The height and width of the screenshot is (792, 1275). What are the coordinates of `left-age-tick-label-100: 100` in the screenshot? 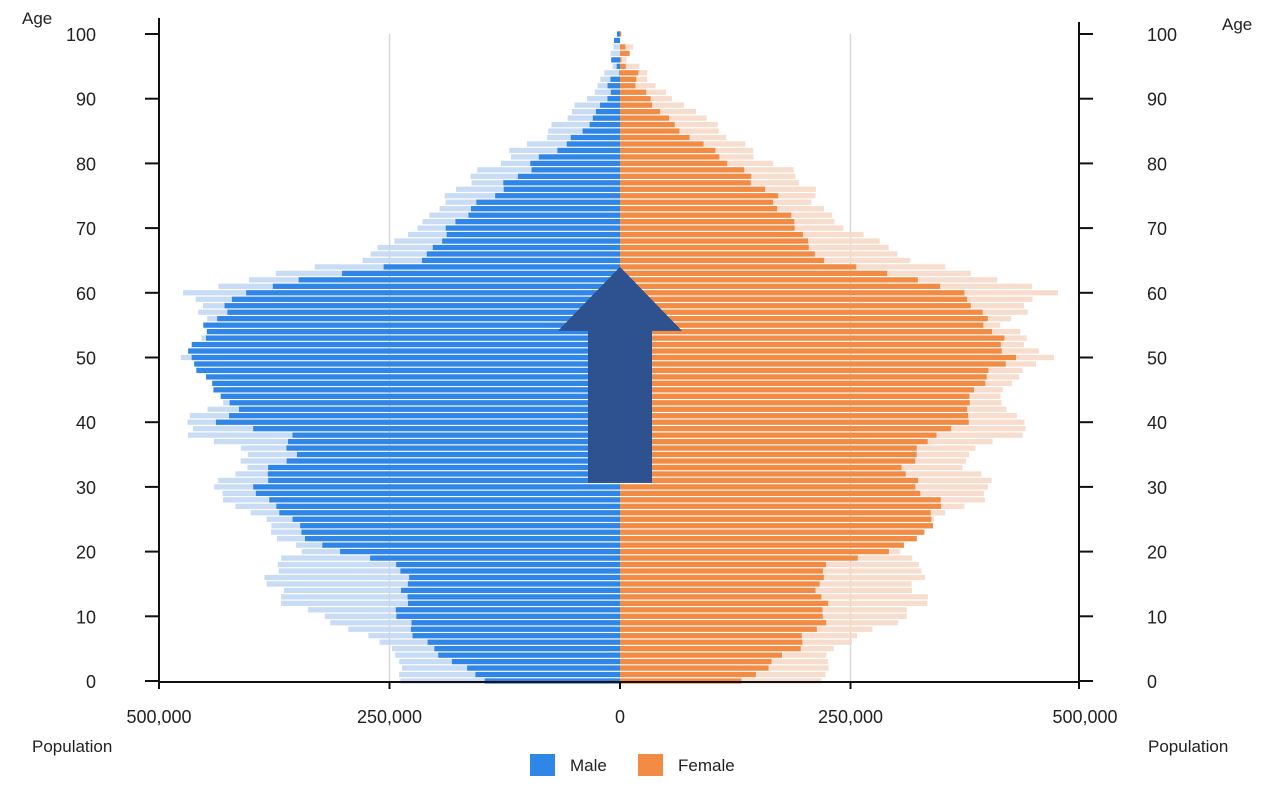 It's located at (81, 35).